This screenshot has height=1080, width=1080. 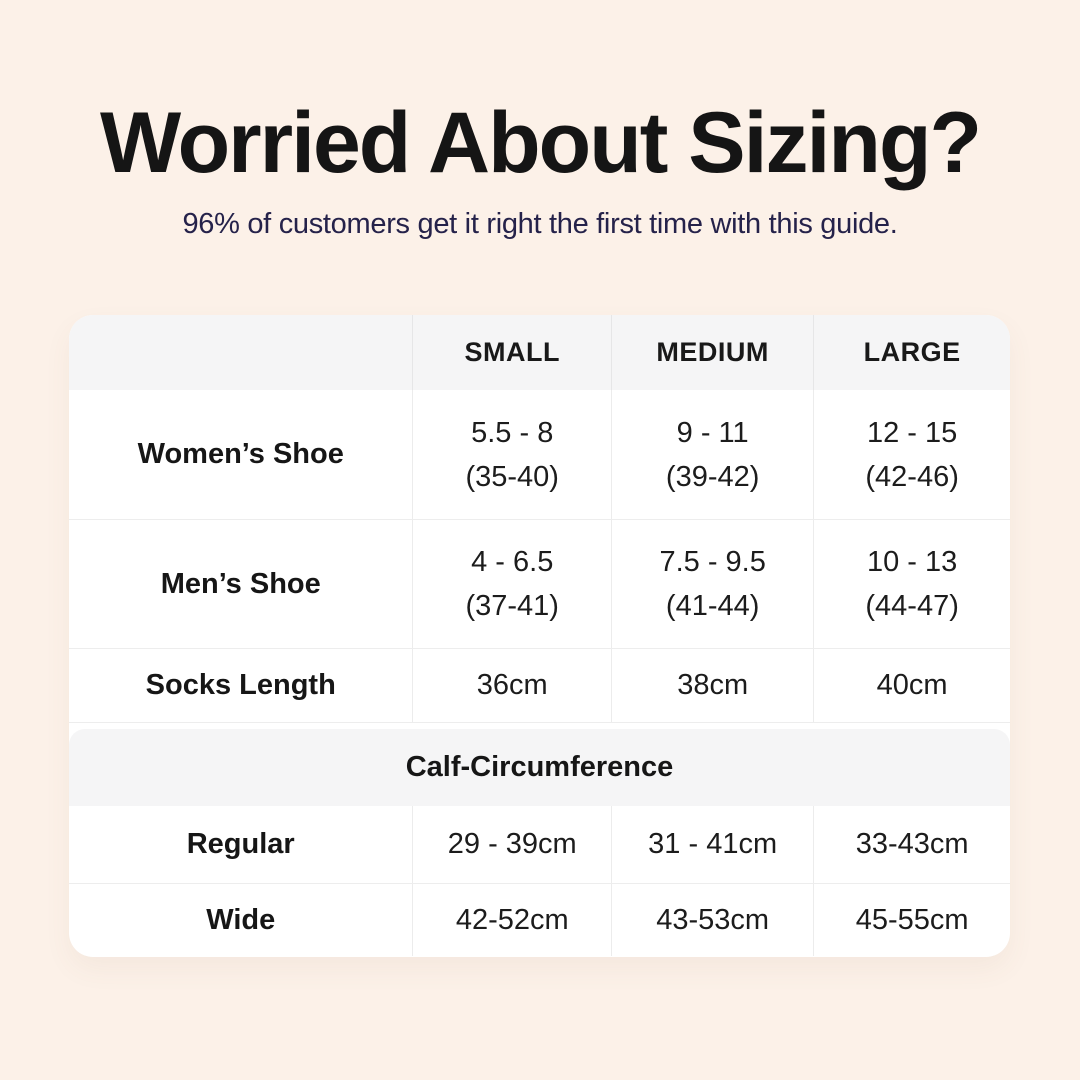 I want to click on cell-mens-small: 4 - 6.5 (37-41), so click(x=511, y=584).